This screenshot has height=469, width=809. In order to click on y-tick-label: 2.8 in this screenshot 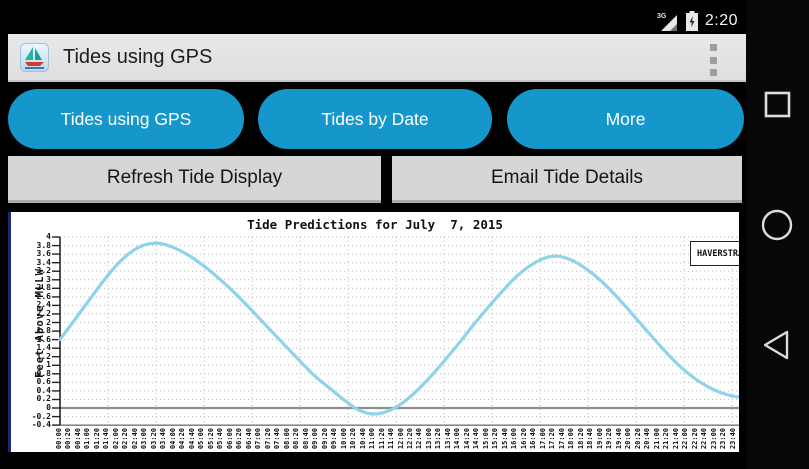, I will do `click(43, 288)`.